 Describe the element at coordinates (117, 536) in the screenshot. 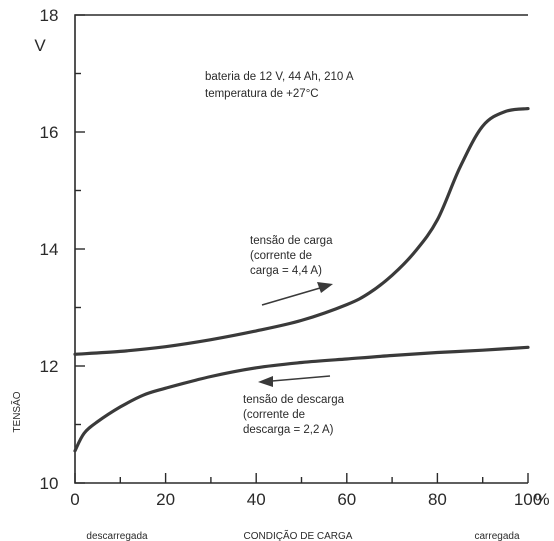

I see `x-left-caption: descarregada` at that location.